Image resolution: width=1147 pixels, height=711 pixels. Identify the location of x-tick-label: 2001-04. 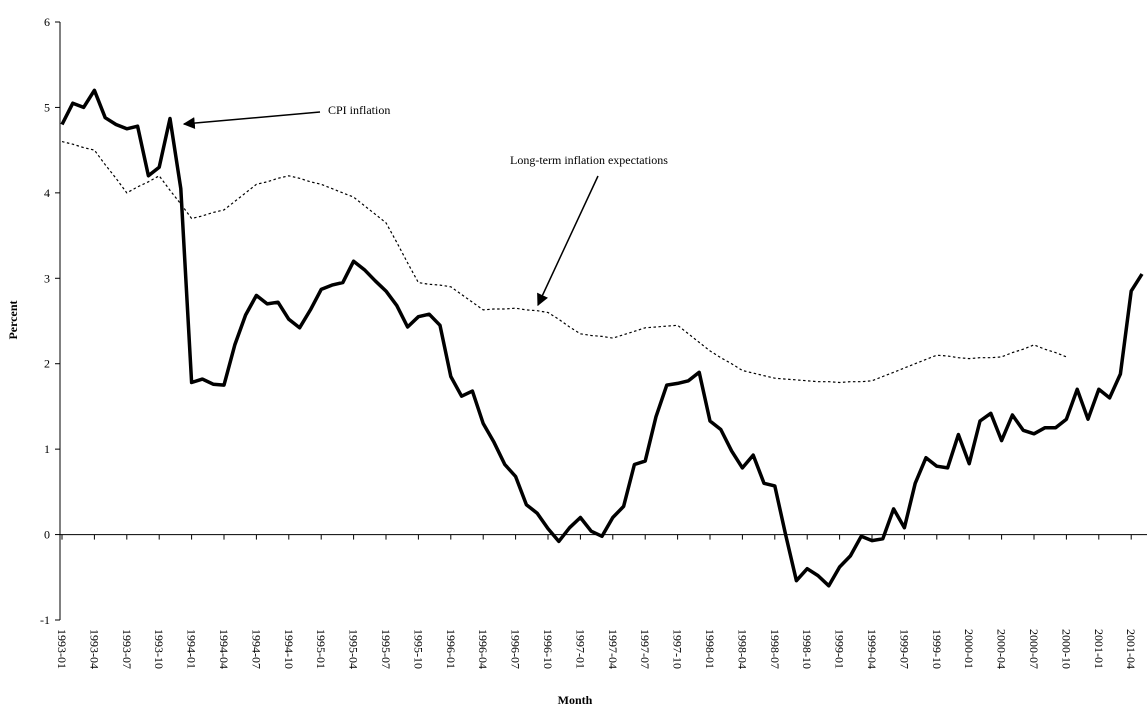
(1131, 649).